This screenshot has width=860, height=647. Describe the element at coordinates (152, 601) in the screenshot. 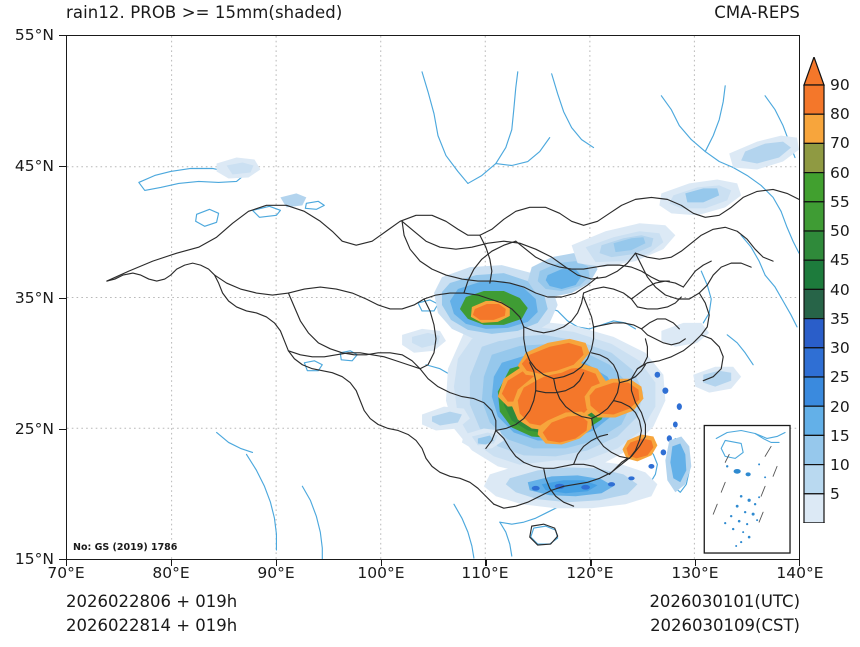

I see `init-time-utc-label: 2026022806 + 019h` at that location.